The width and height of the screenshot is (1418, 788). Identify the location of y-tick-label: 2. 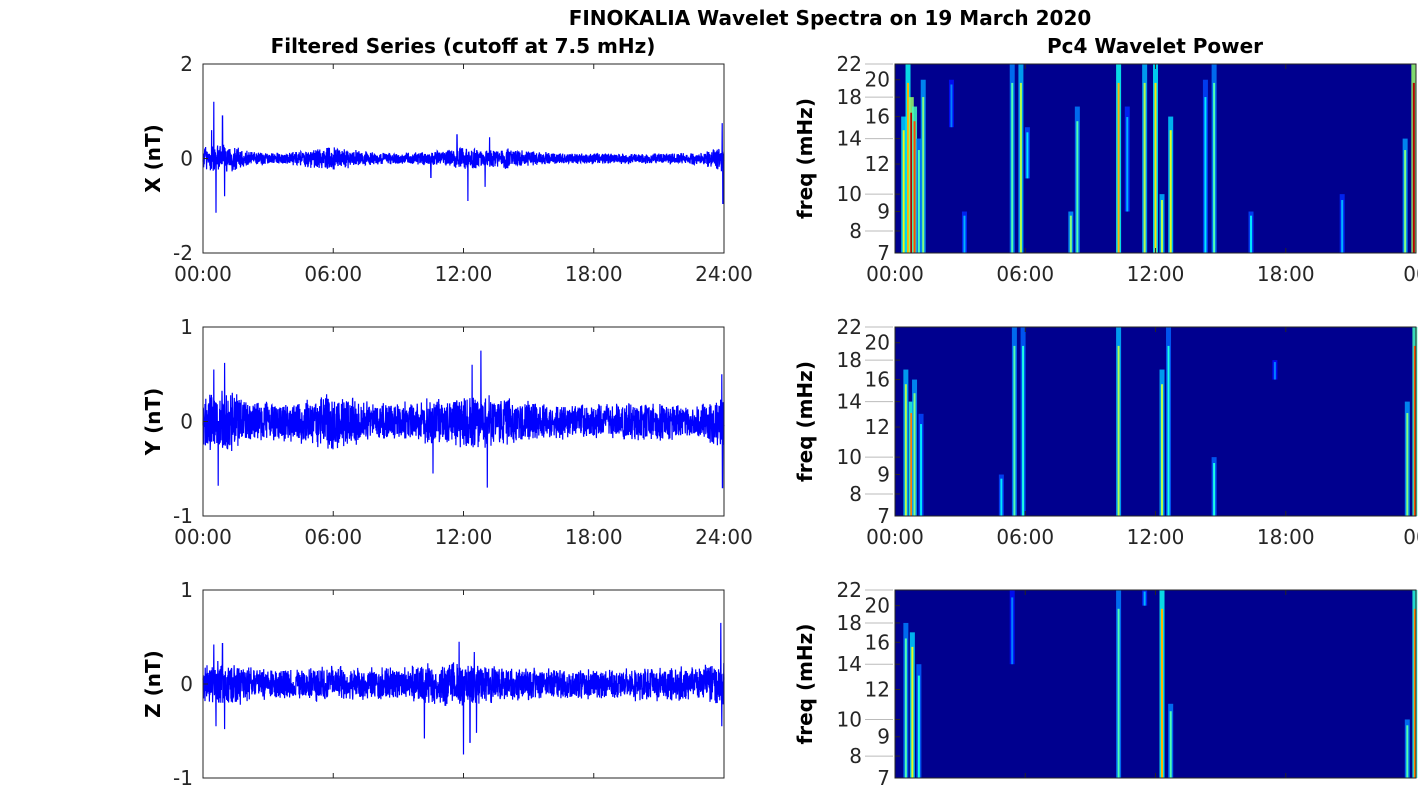
(186, 64).